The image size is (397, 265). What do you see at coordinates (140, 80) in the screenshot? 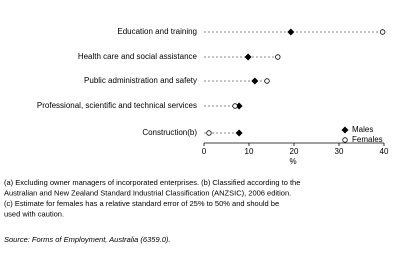
I see `category-label: Public administration and safety` at bounding box center [140, 80].